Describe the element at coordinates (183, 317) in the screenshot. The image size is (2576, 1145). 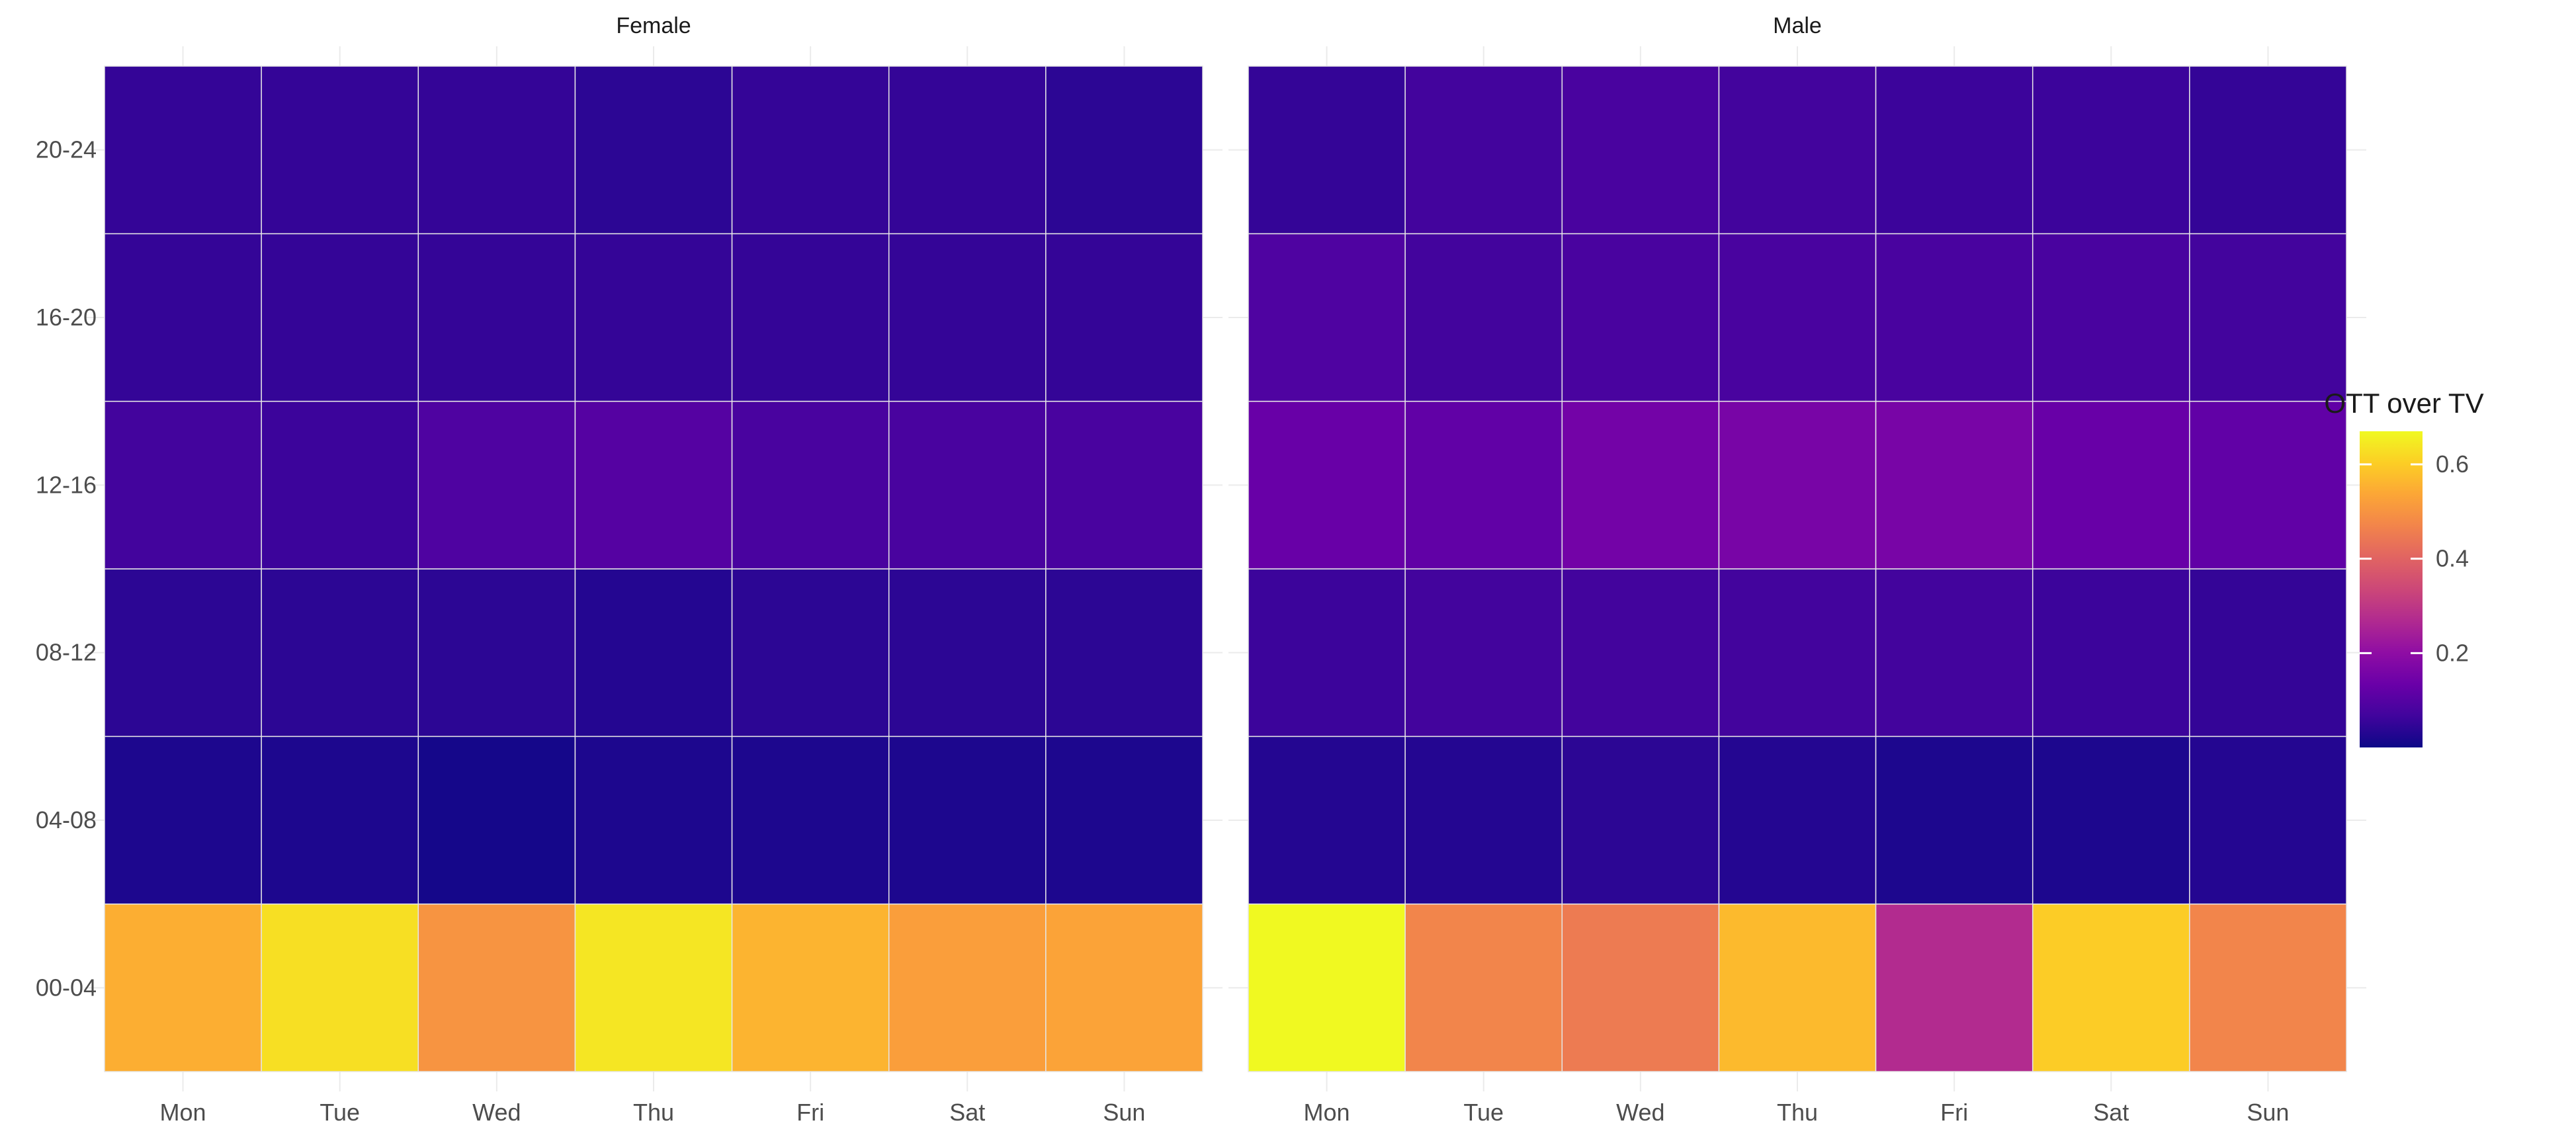
I see `heatmap-cell-female-16-20-Mon` at that location.